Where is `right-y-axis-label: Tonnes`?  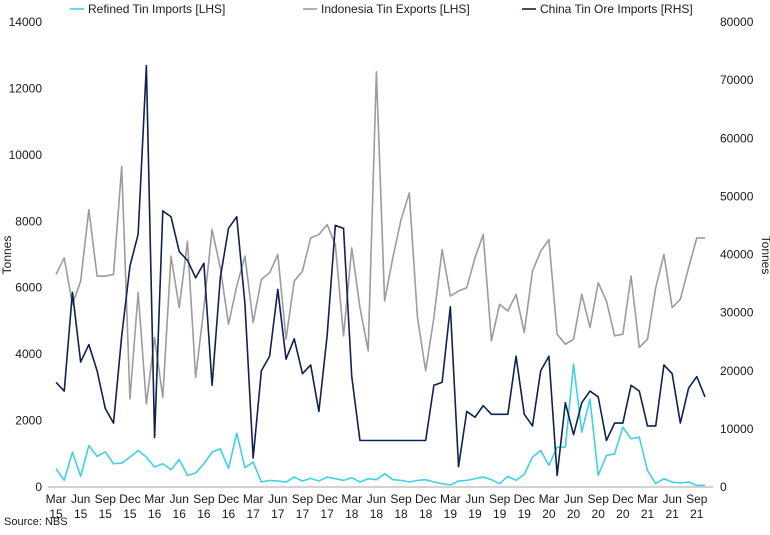 right-y-axis-label: Tonnes is located at coordinates (764, 255).